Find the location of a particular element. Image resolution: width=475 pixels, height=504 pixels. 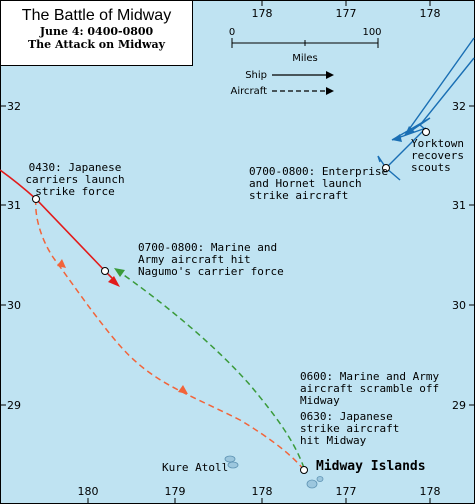

enterprise-label: 0700-0800: Enterprise is located at coordinates (318, 171).